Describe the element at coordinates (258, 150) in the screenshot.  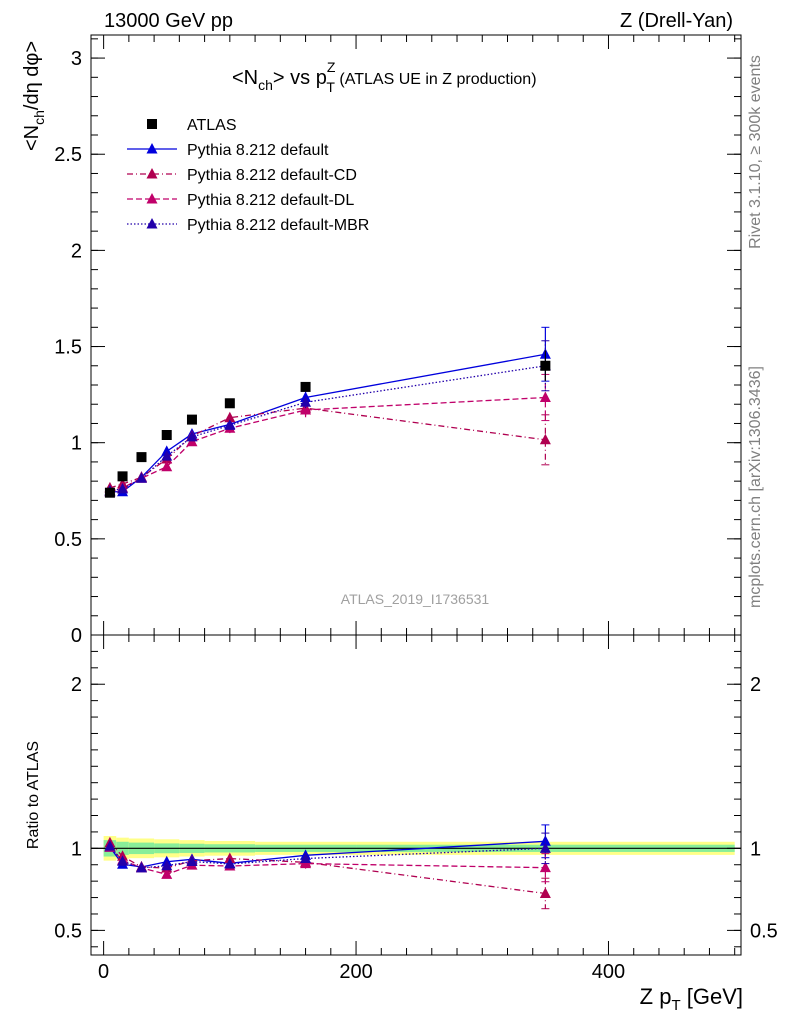
I see `legend-label-pythia-8-212-default: Pythia 8.212 default` at that location.